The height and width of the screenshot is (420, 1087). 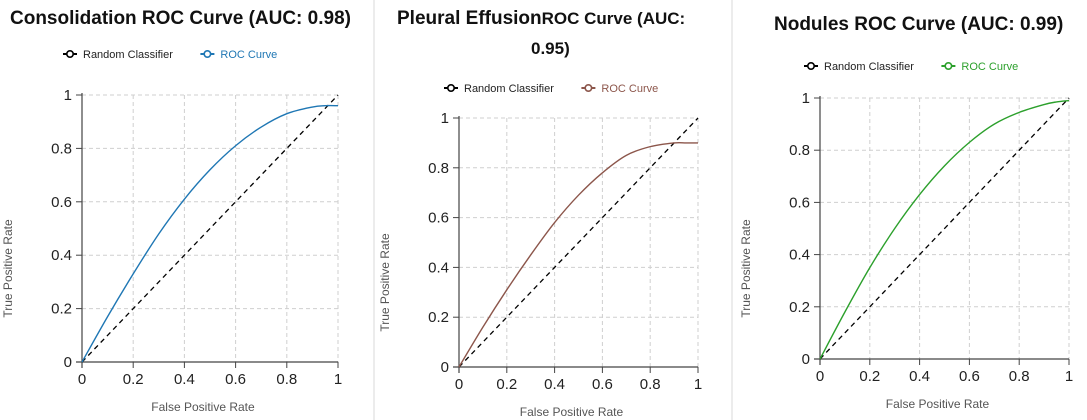 I want to click on chart-title-text: Consolidation ROC Curve (AUC: 0.98), so click(x=180, y=18).